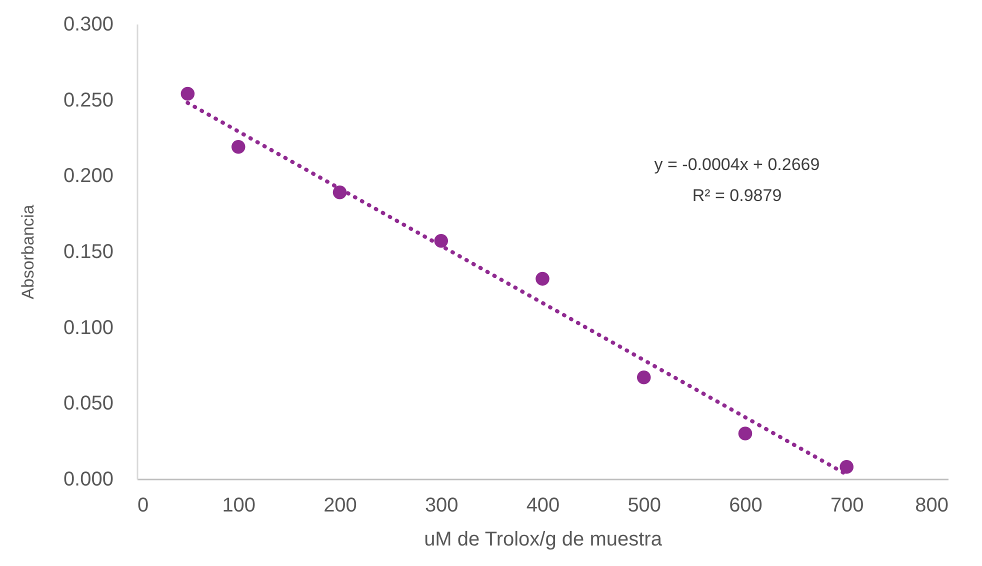 This screenshot has height=566, width=982. Describe the element at coordinates (737, 164) in the screenshot. I see `annotation: y = -0.0004x + 0.2669` at that location.